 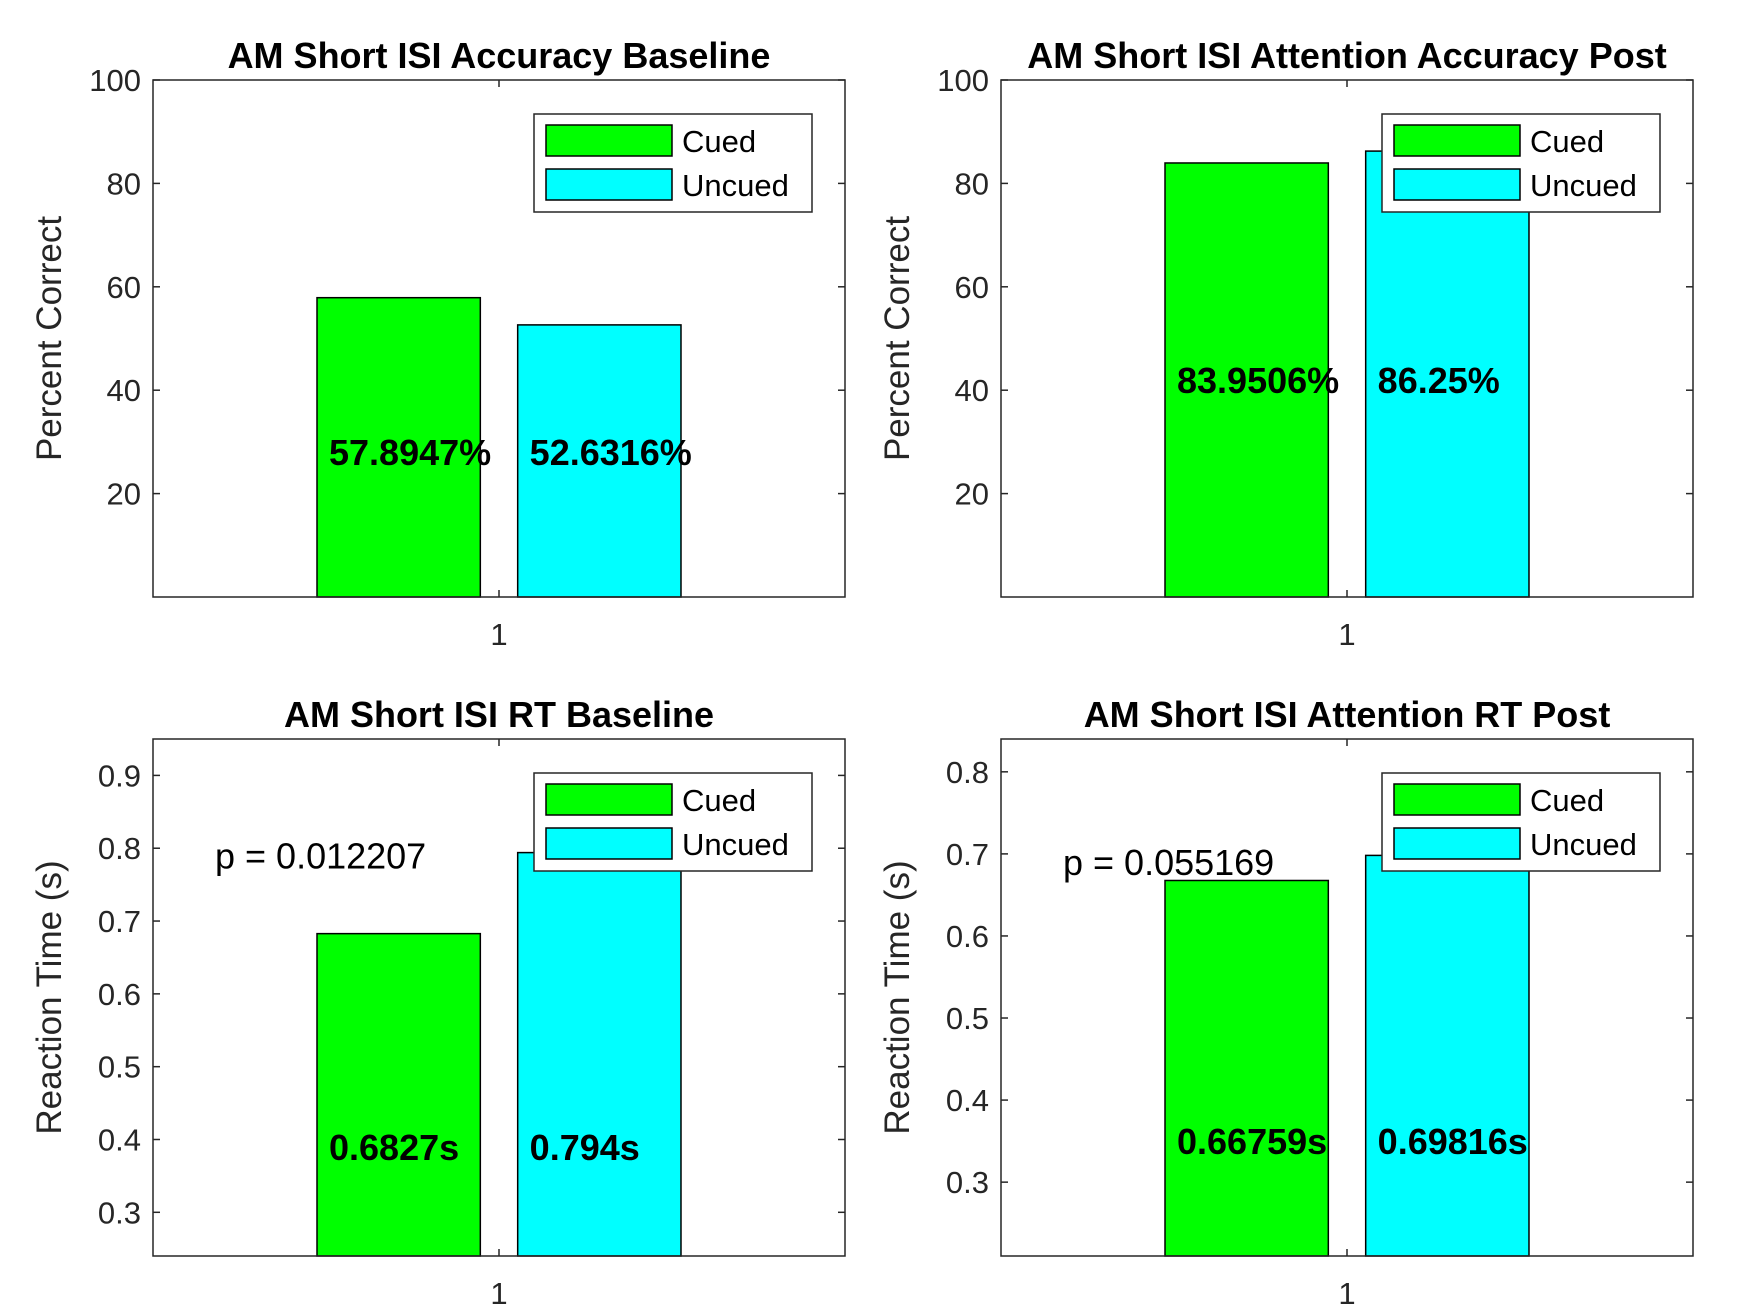 What do you see at coordinates (1453, 1141) in the screenshot?
I see `bar-value-label: 0.69816s` at bounding box center [1453, 1141].